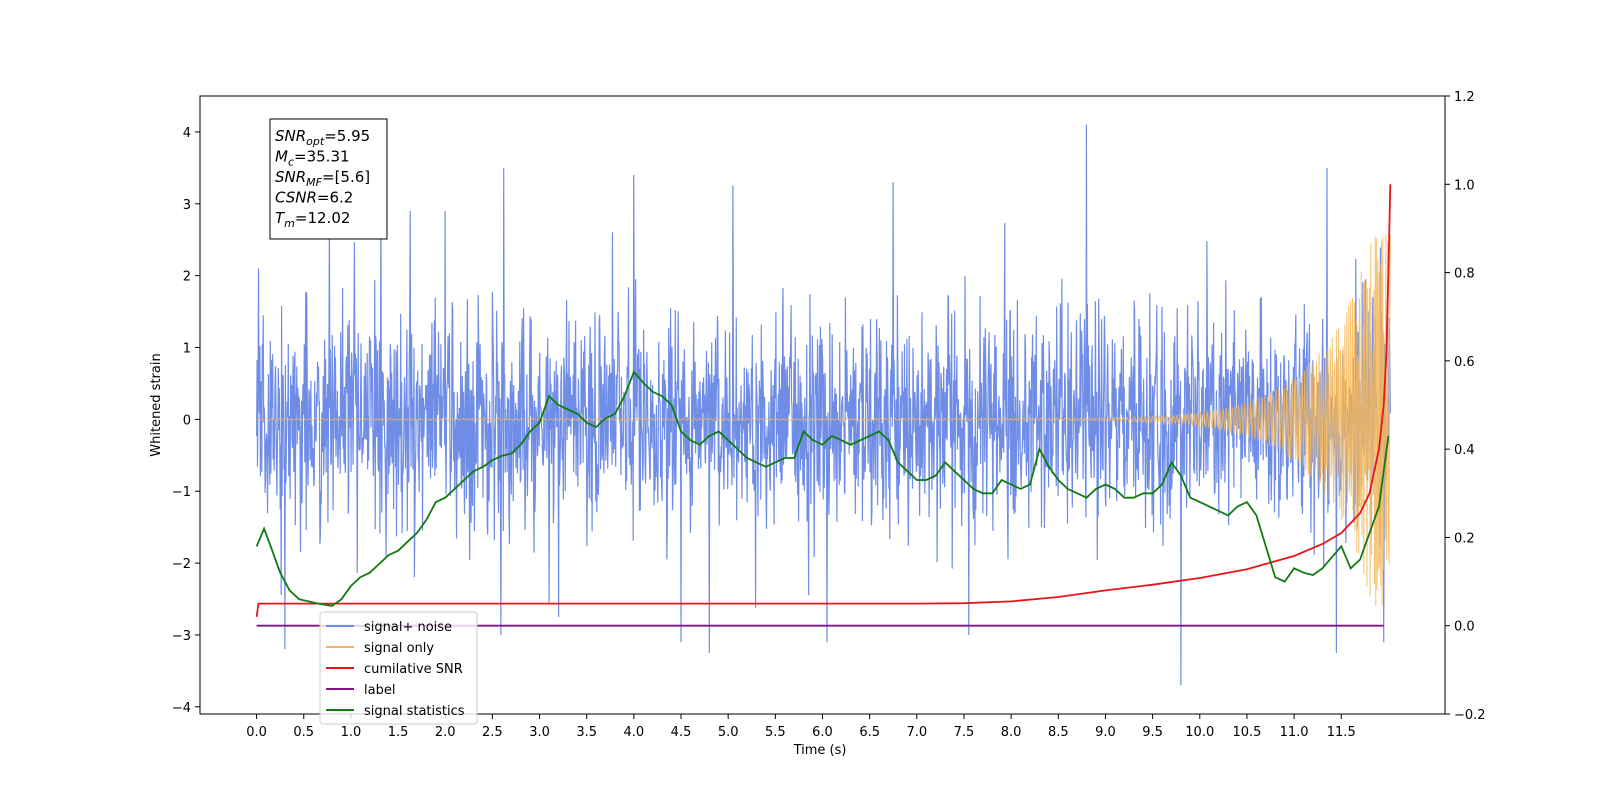  I want to click on x-tick-label: 4.5, so click(681, 732).